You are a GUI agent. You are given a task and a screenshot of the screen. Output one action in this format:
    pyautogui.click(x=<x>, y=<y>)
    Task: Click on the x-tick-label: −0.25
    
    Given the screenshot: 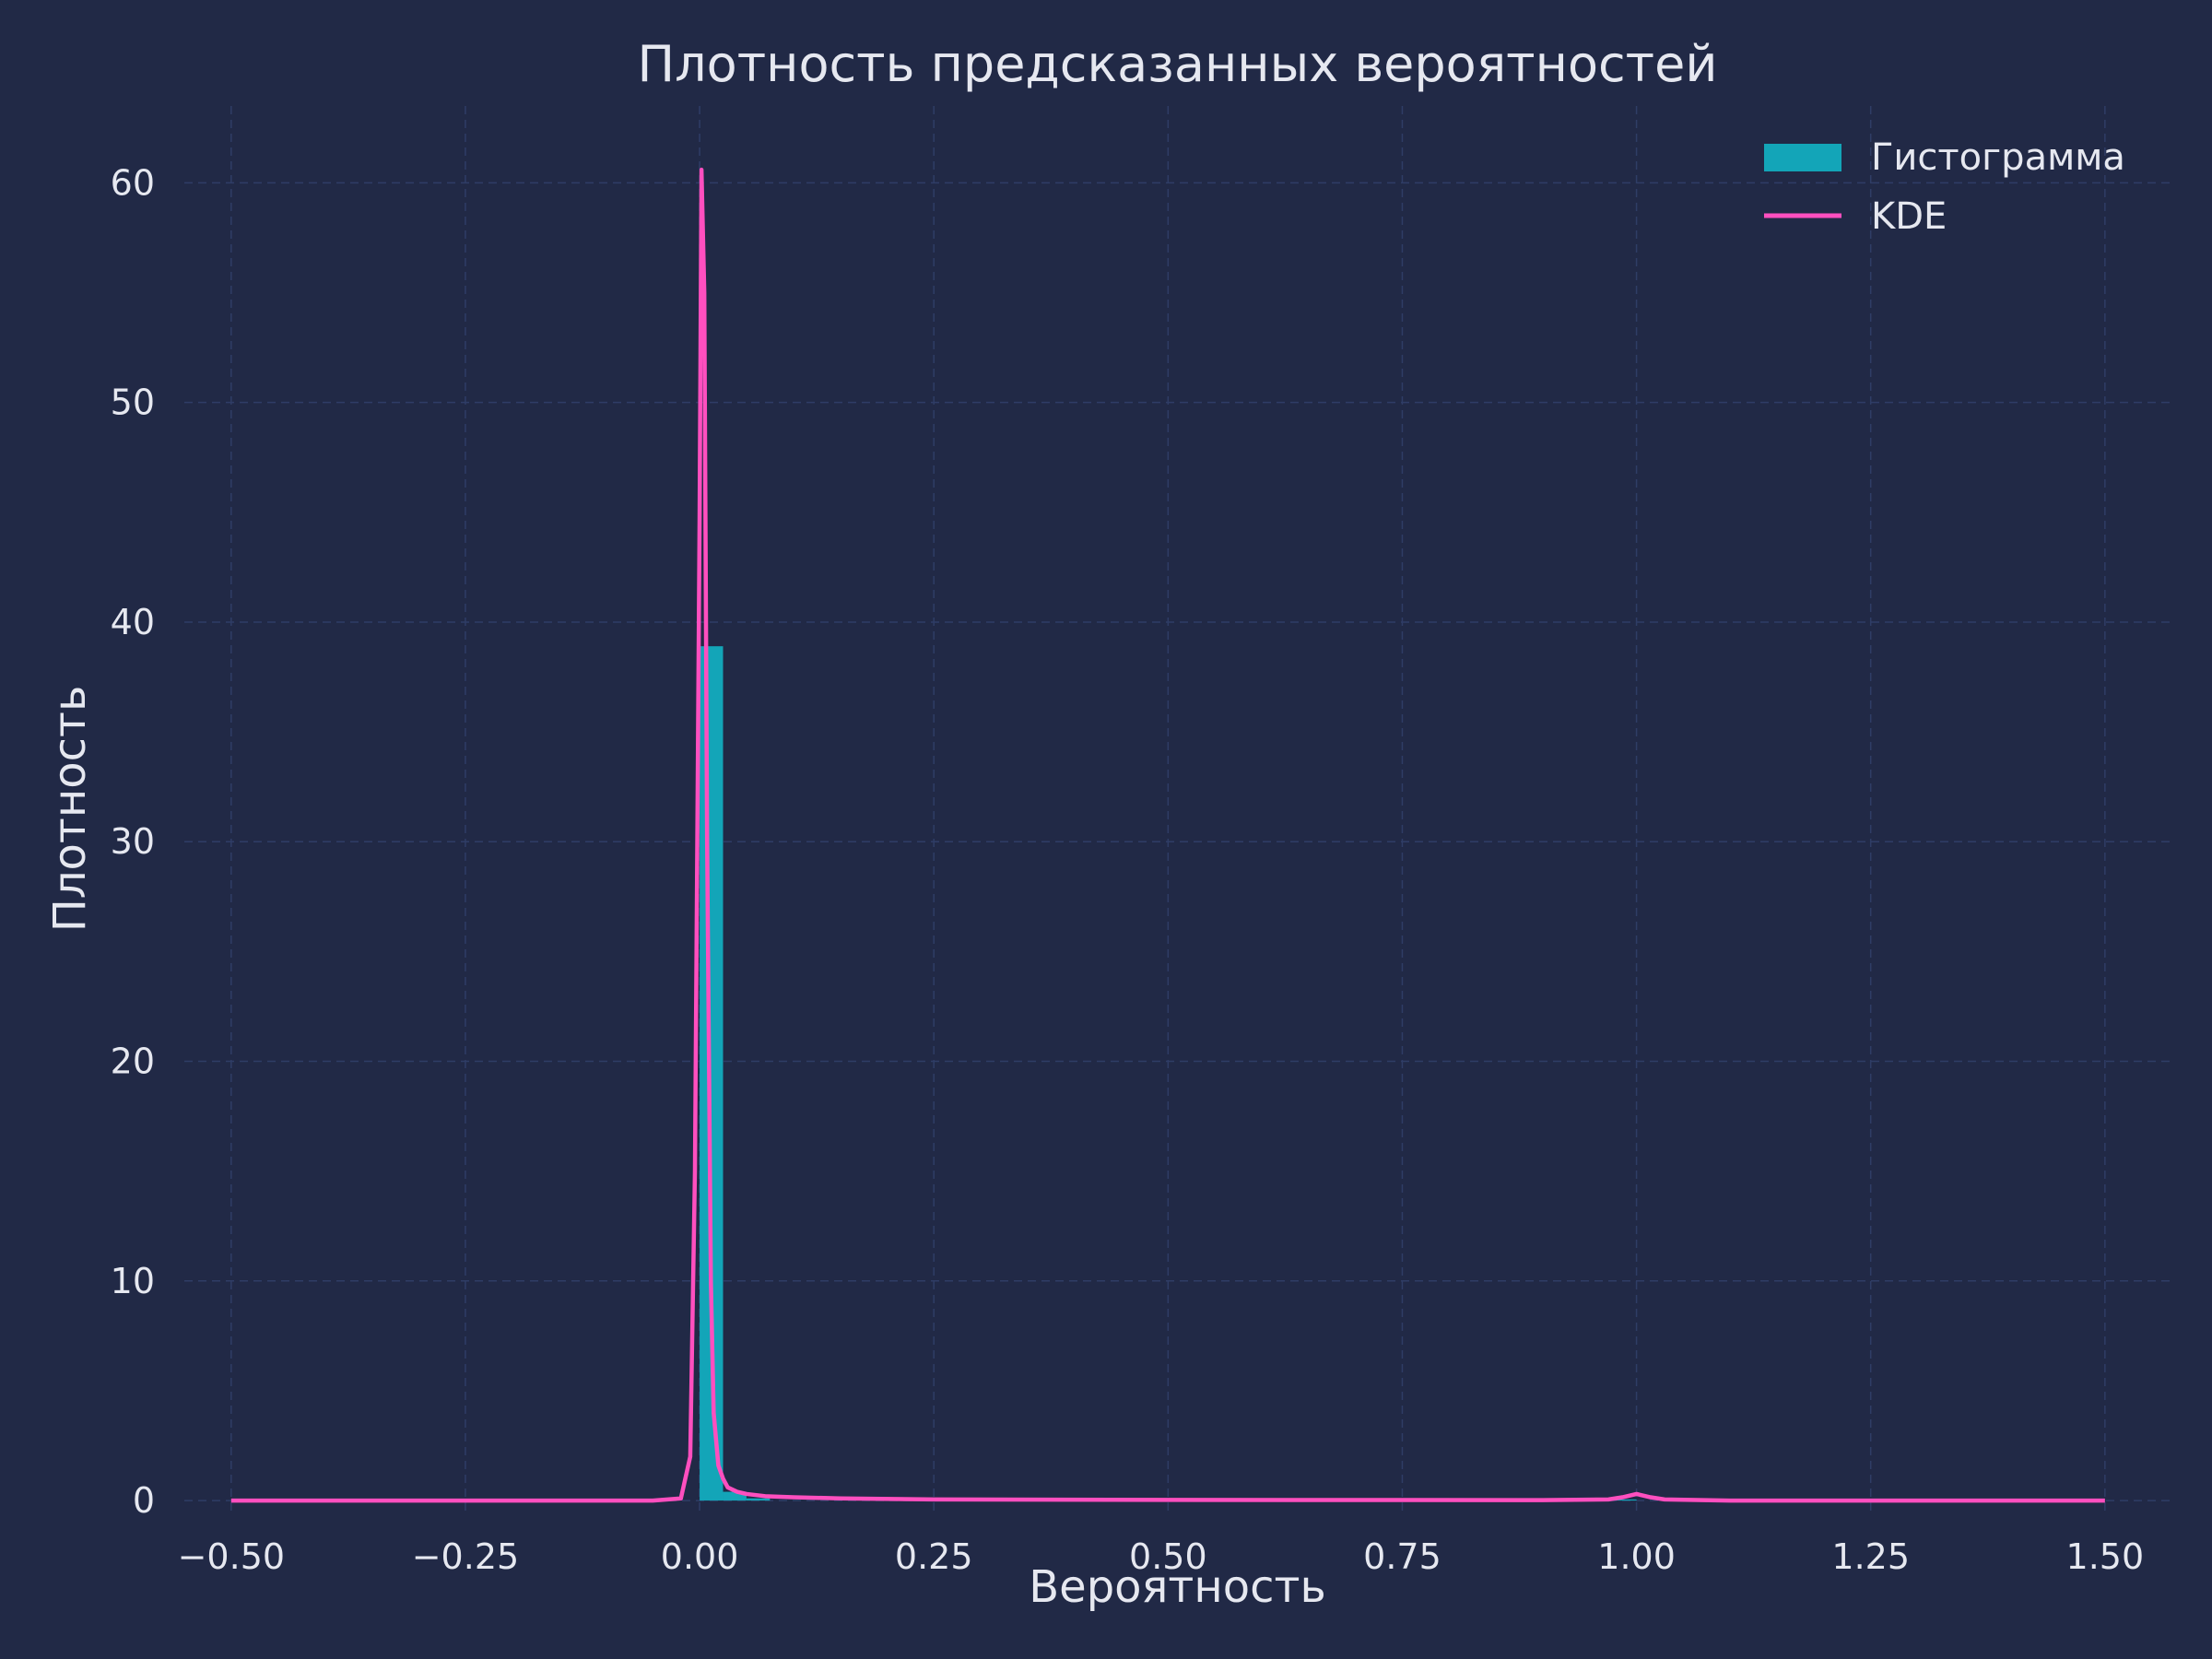 What is the action you would take?
    pyautogui.click(x=465, y=1556)
    